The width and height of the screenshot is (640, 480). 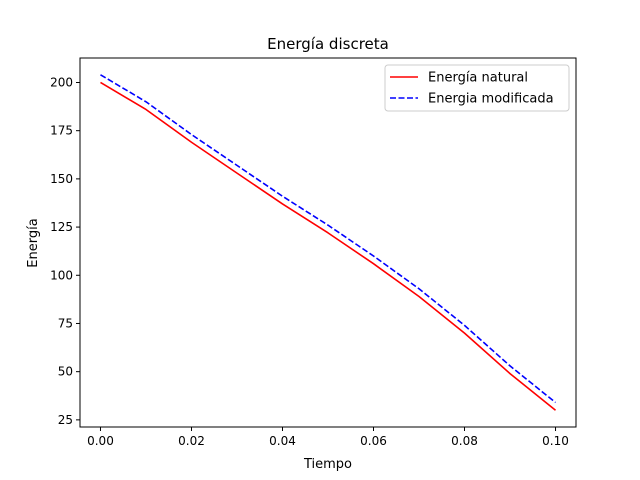 I want to click on y-tick-label: 25, so click(x=65, y=420).